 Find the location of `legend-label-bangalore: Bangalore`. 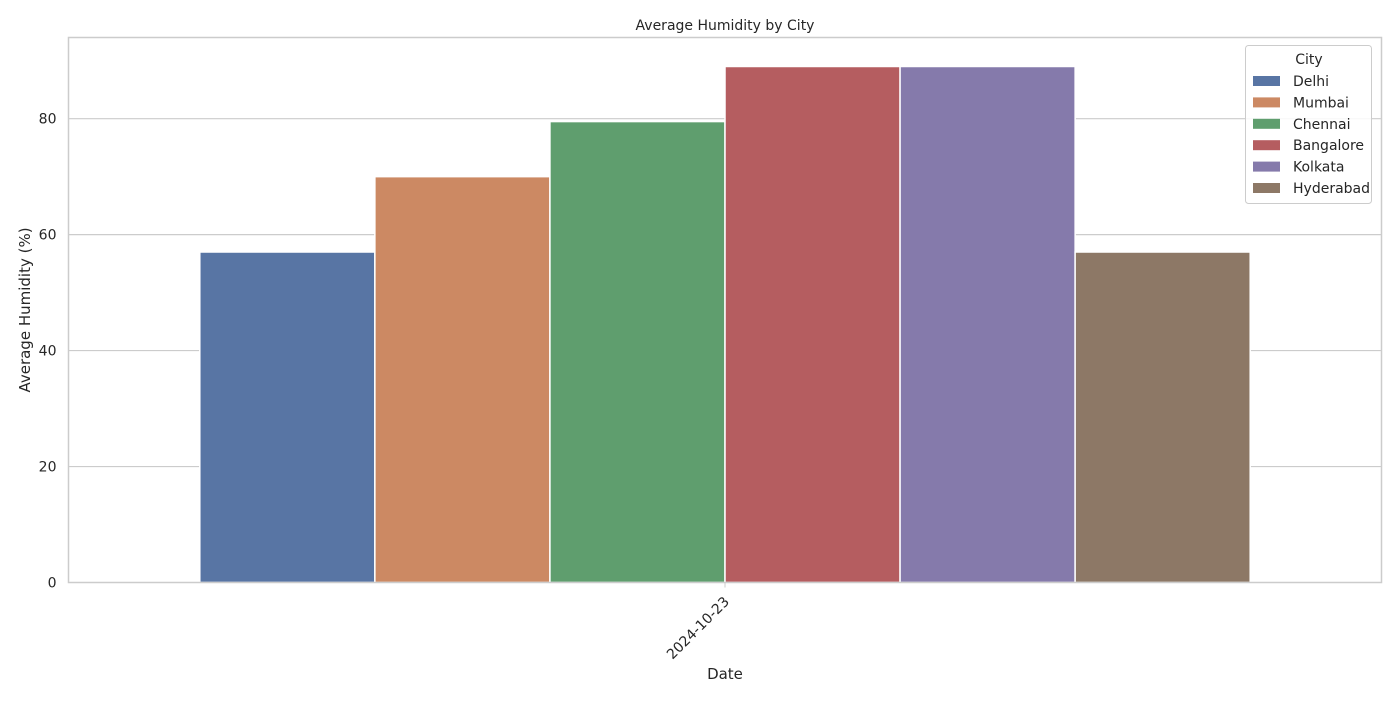

legend-label-bangalore: Bangalore is located at coordinates (1328, 146).